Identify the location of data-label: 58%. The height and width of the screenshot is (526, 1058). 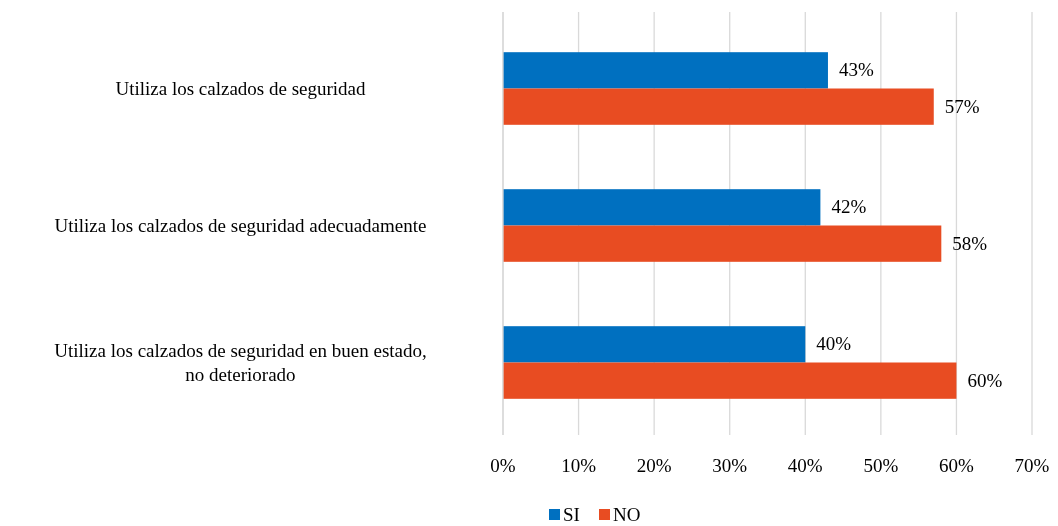
(970, 243).